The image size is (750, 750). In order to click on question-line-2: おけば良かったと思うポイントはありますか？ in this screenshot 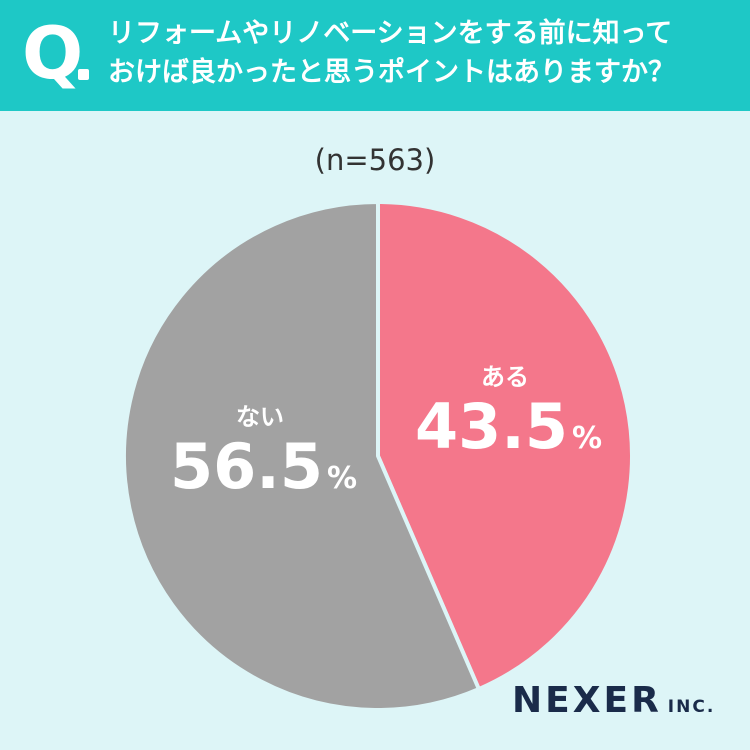, I will do `click(391, 72)`.